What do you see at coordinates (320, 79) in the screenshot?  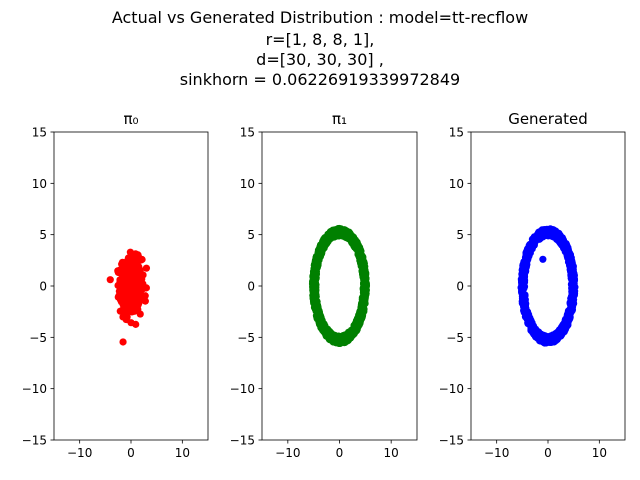 I see `figure-title-line-4: sinkhorn = 0.06226919339972849` at bounding box center [320, 79].